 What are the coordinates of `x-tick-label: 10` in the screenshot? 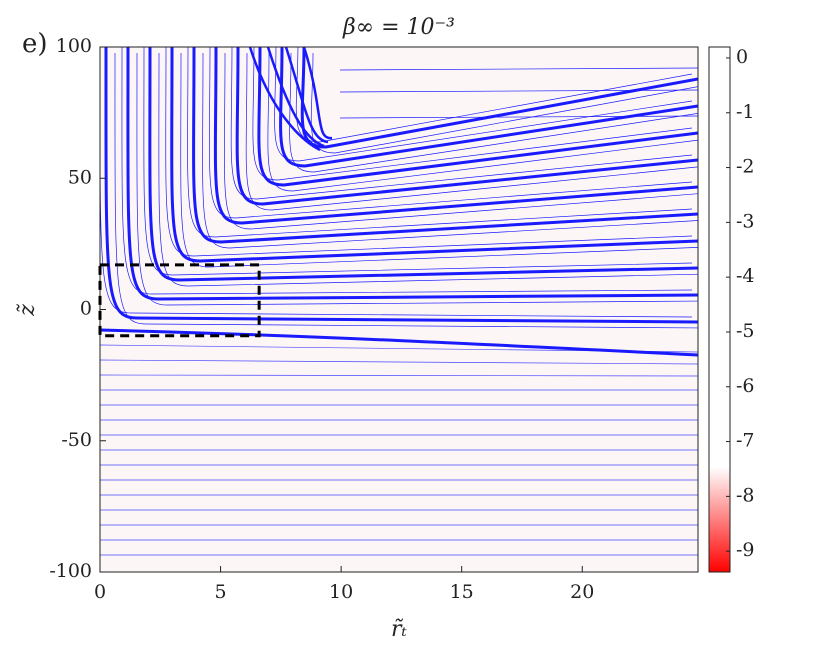 It's located at (341, 592).